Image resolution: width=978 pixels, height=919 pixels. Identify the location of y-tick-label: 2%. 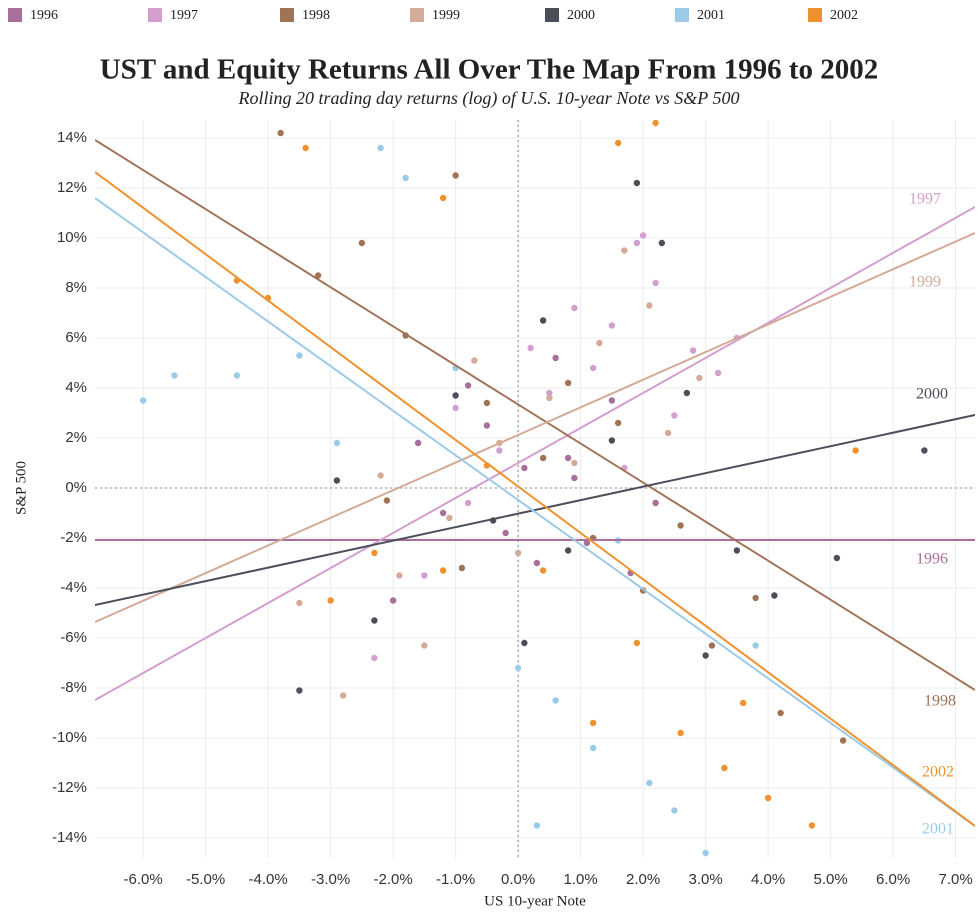
(76, 437).